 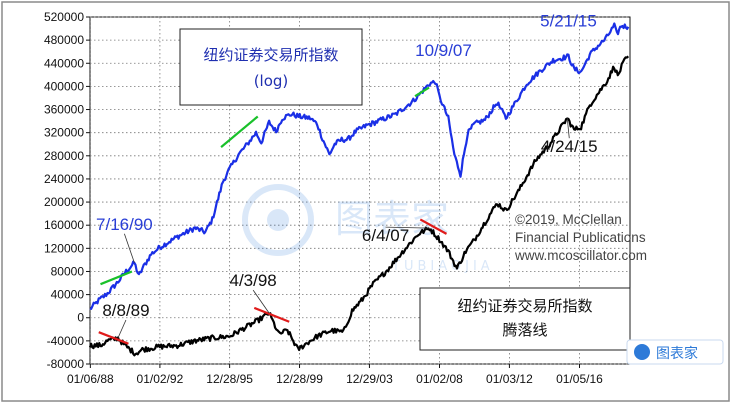 What do you see at coordinates (569, 146) in the screenshot?
I see `annotation-label: 4/24/15` at bounding box center [569, 146].